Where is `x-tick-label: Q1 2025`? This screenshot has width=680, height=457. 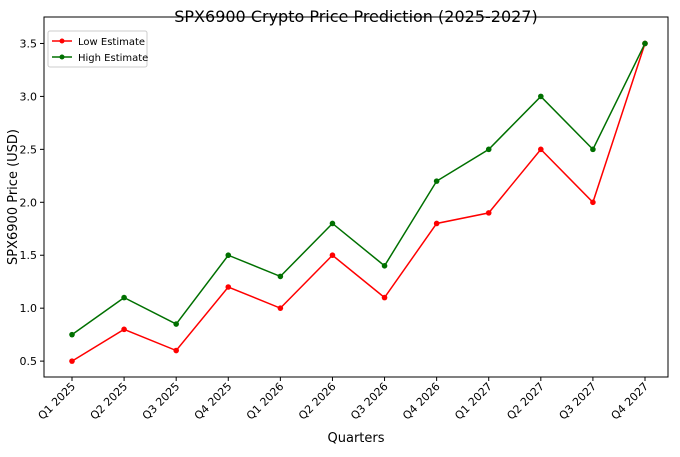 x-tick-label: Q1 2025 is located at coordinates (57, 401).